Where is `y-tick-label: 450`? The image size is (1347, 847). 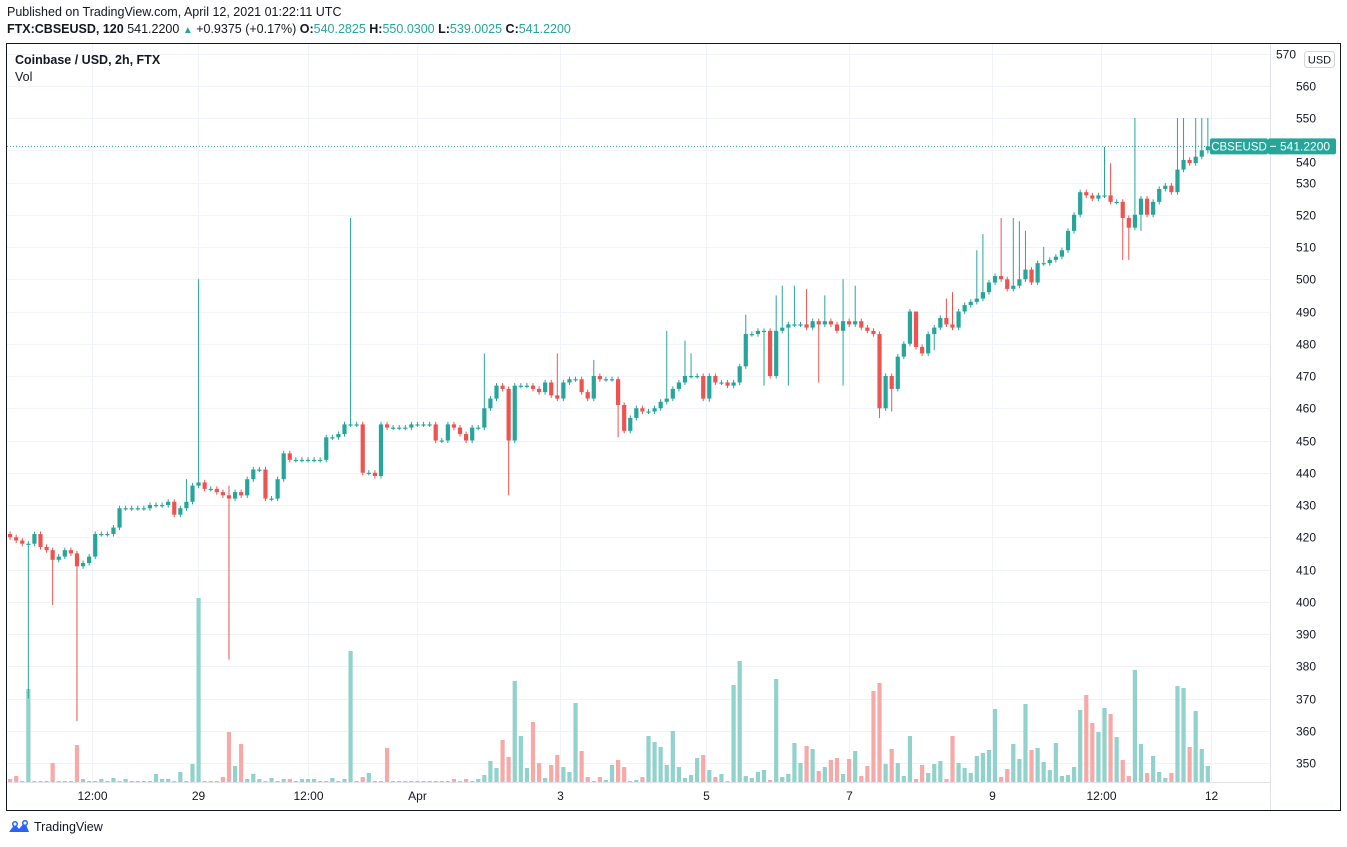
y-tick-label: 450 is located at coordinates (1306, 442).